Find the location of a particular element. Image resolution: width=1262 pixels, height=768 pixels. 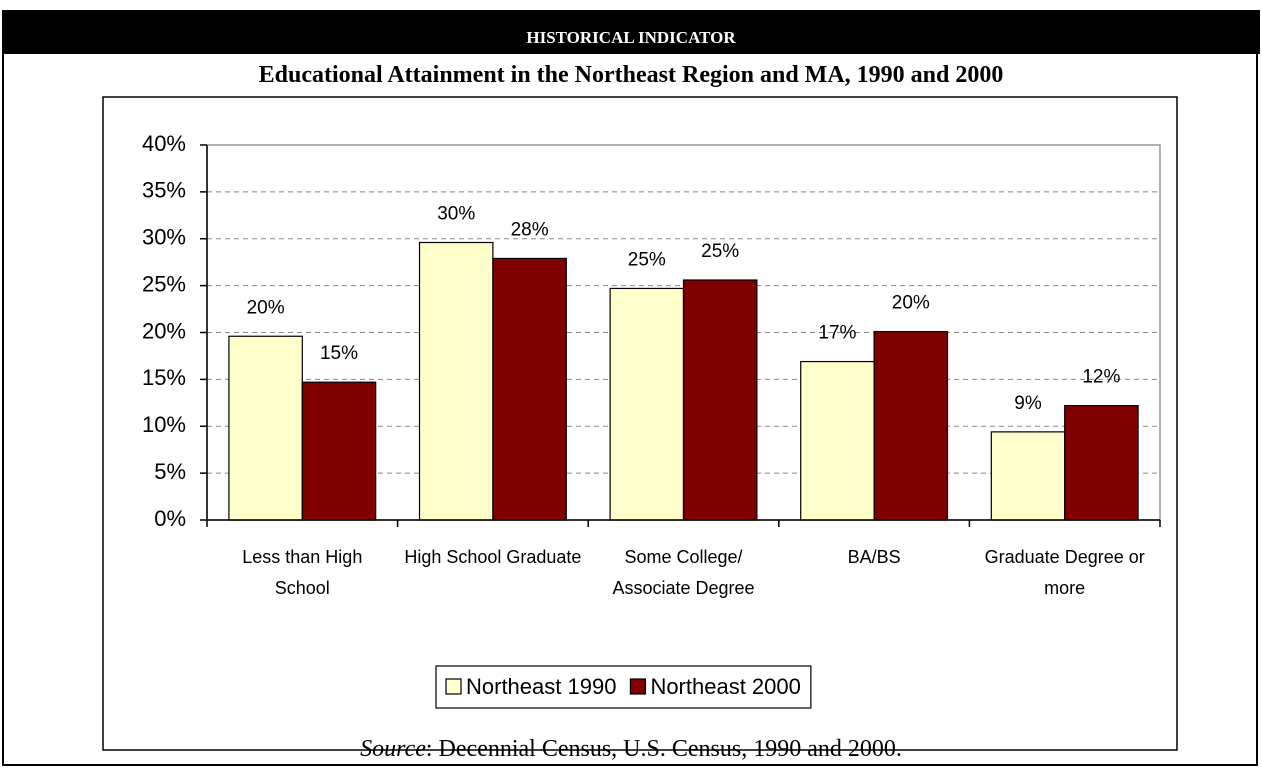

legend-label: Northeast 1990 is located at coordinates (541, 686).